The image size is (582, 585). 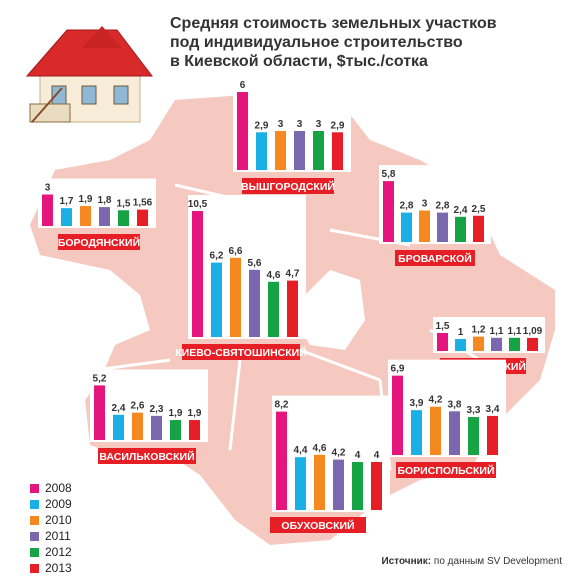 I want to click on data-label: 2,5, so click(x=479, y=209).